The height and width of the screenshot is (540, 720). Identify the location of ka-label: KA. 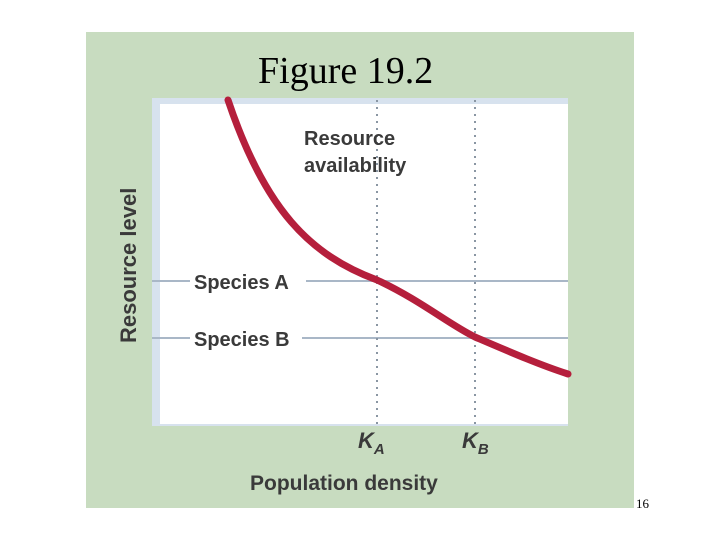
(371, 443).